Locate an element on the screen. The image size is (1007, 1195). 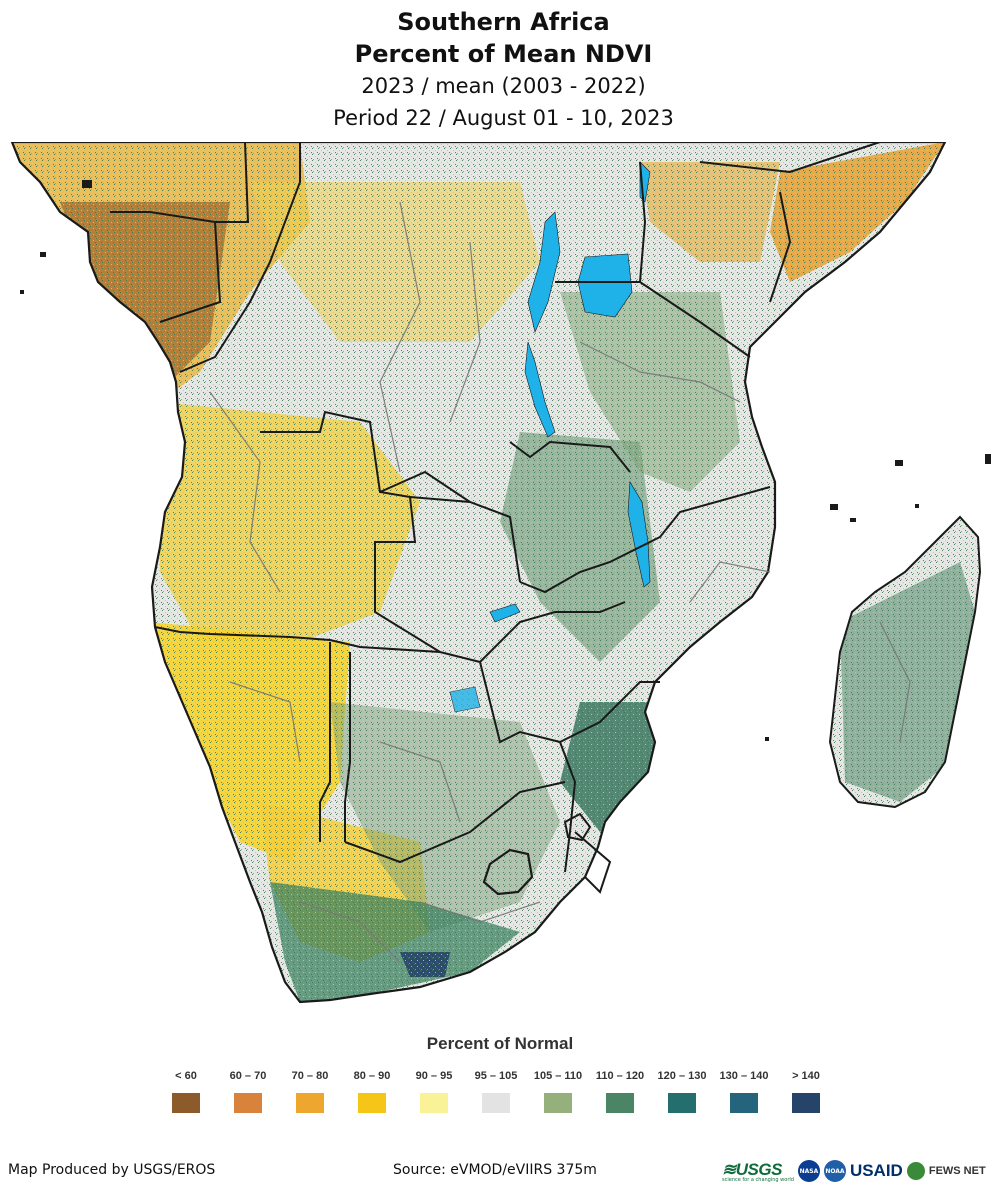
legend-title: Percent of Normal is located at coordinates (500, 1043).